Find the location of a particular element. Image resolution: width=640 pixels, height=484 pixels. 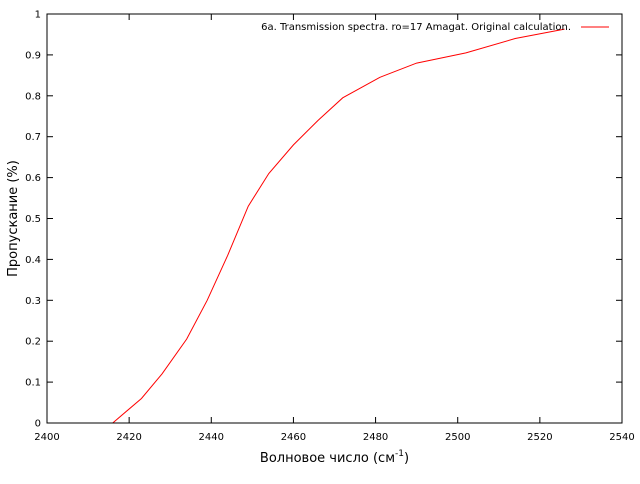

y-tick-label: 0.5 is located at coordinates (33, 219).